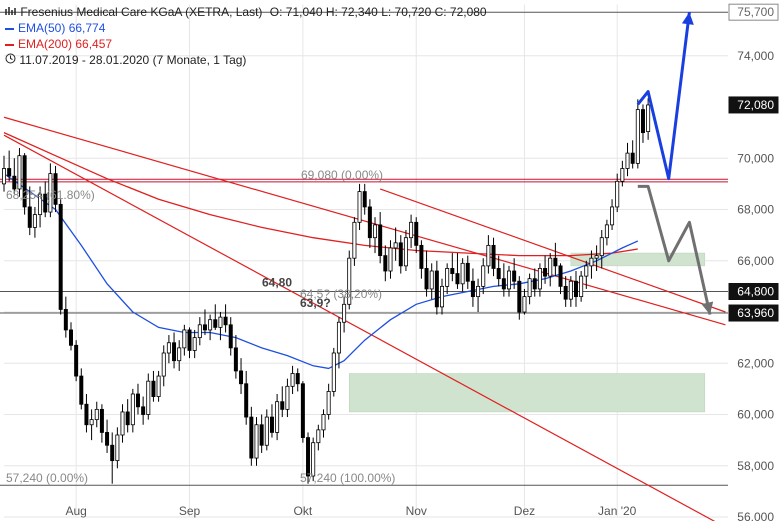 This screenshot has width=780, height=521. Describe the element at coordinates (755, 515) in the screenshot. I see `y-tick-label: 56,000` at that location.